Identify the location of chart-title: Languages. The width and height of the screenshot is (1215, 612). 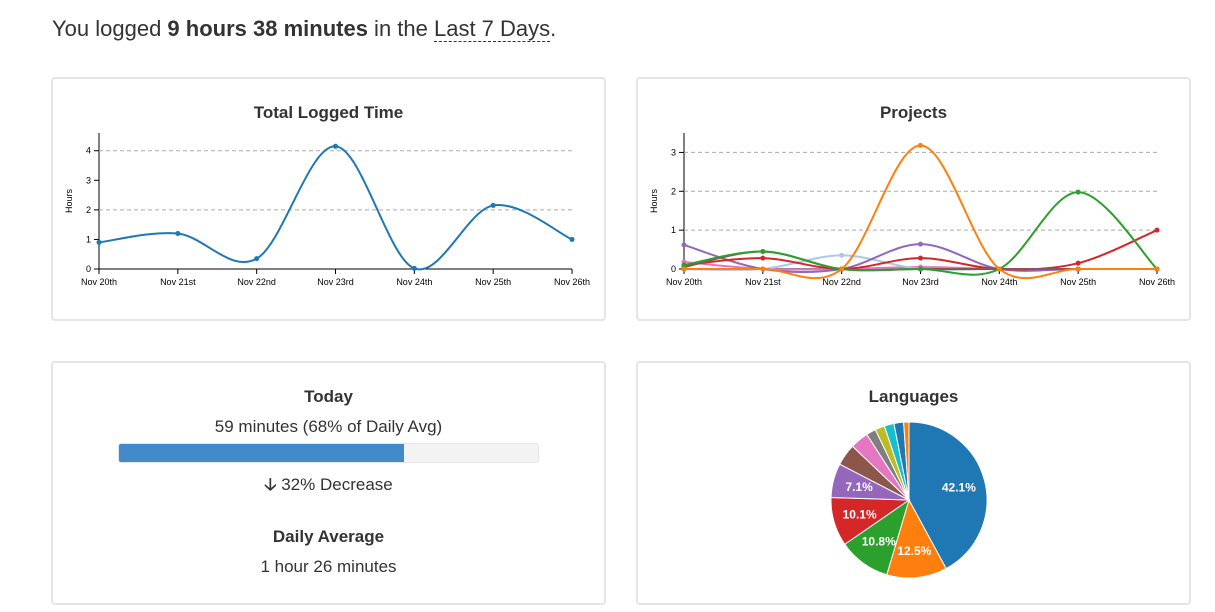
(913, 396).